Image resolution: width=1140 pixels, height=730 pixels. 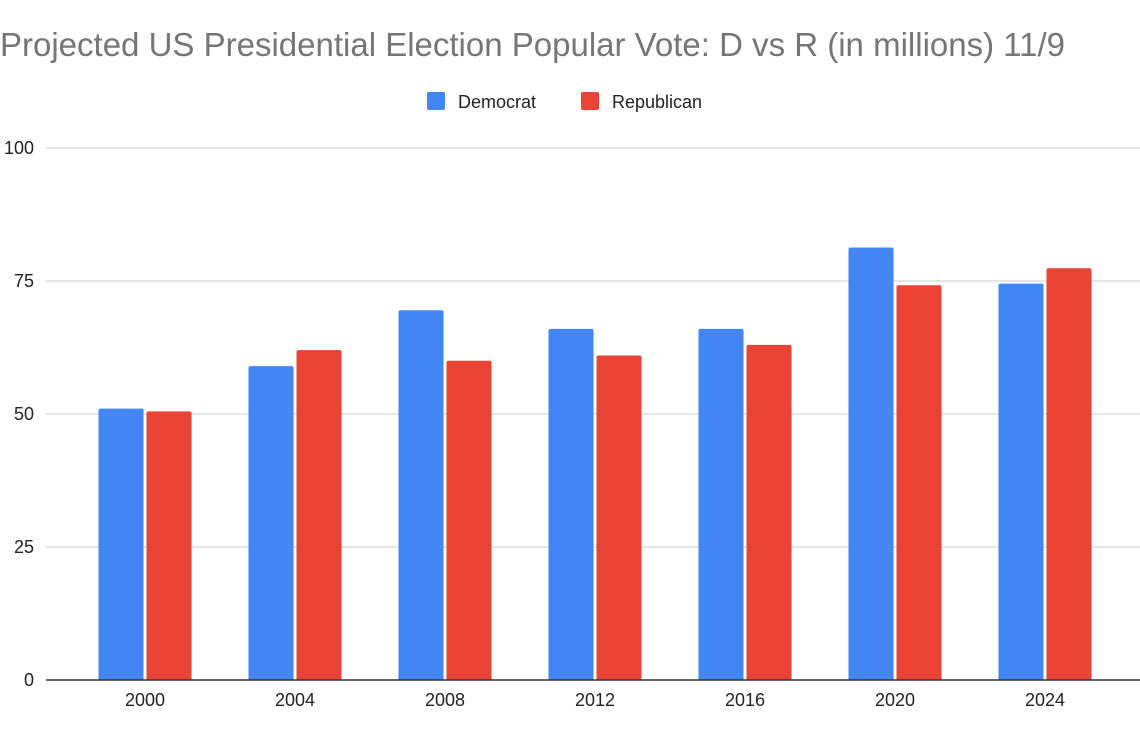 I want to click on bar-democrat-2012, so click(x=571, y=504).